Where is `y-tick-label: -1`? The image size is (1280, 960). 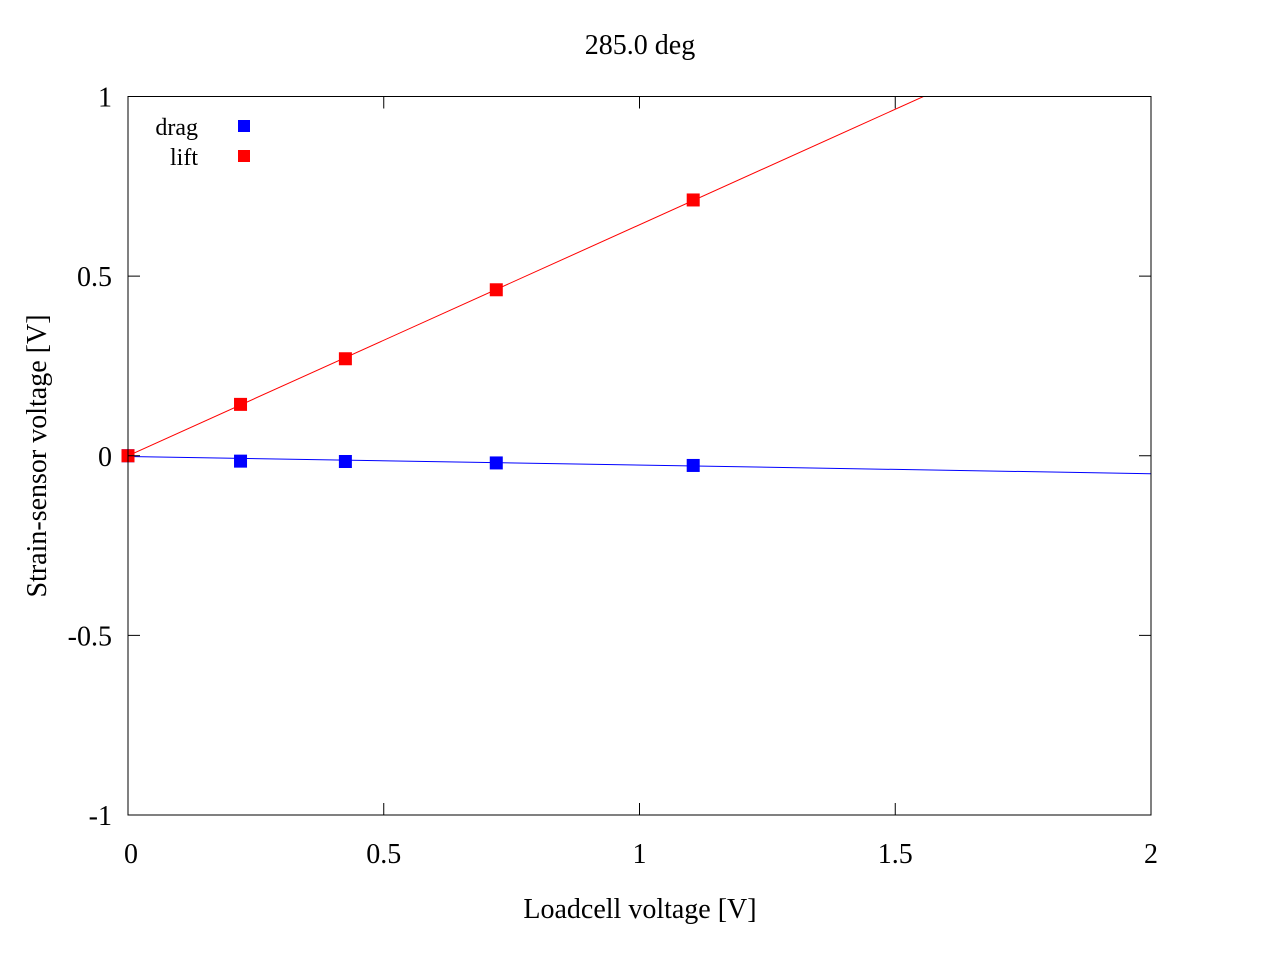 y-tick-label: -1 is located at coordinates (100, 816).